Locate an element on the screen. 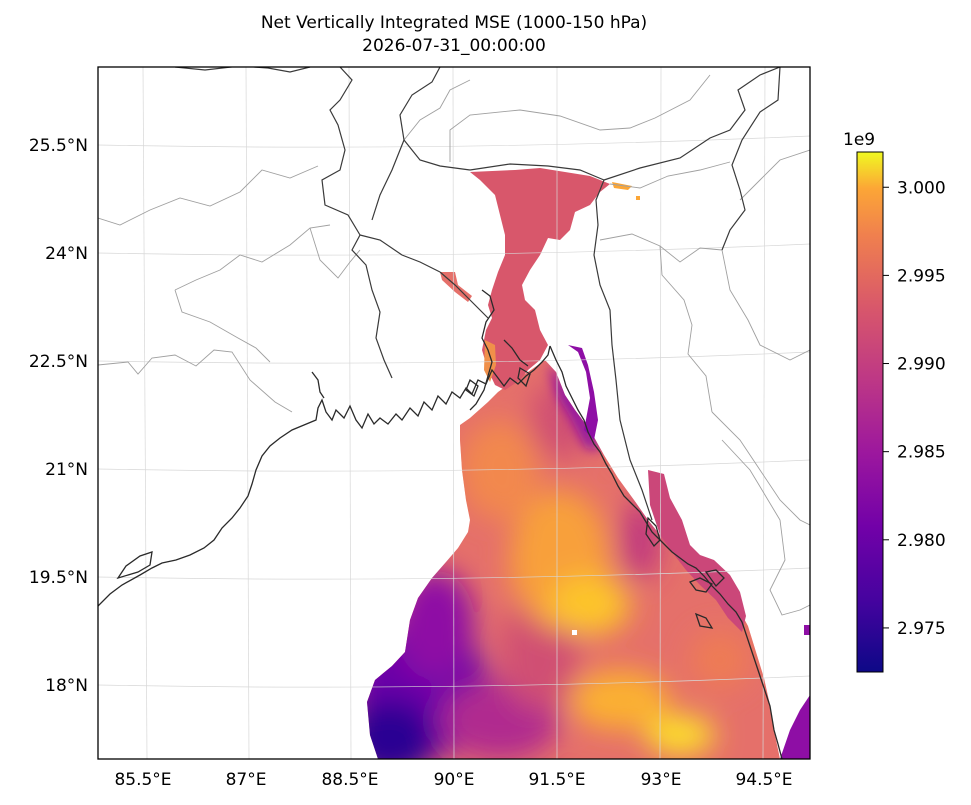 The width and height of the screenshot is (971, 805). colorbar-tick-label: 2.990 is located at coordinates (921, 365).